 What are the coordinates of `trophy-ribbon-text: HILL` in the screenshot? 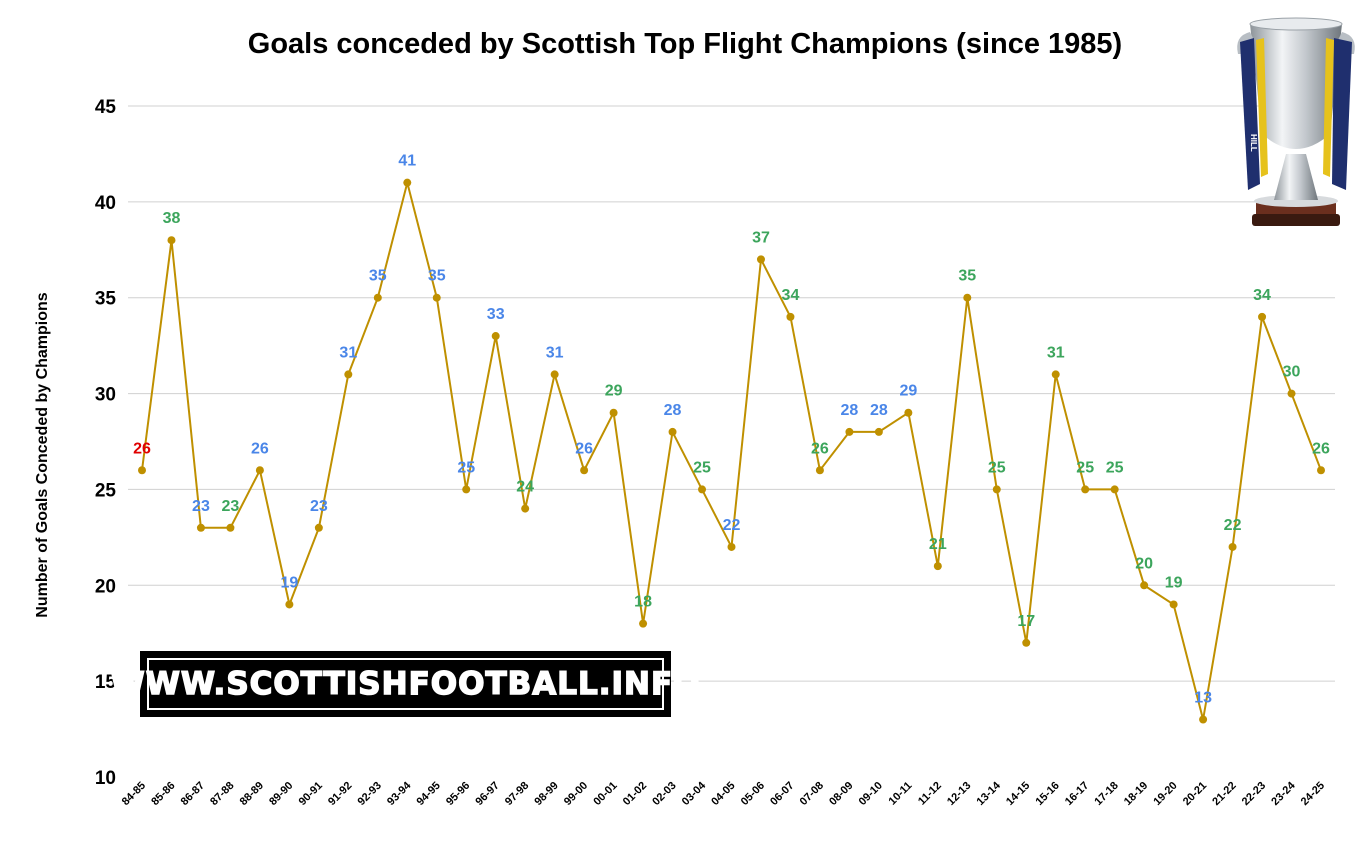 It's located at (1253, 143).